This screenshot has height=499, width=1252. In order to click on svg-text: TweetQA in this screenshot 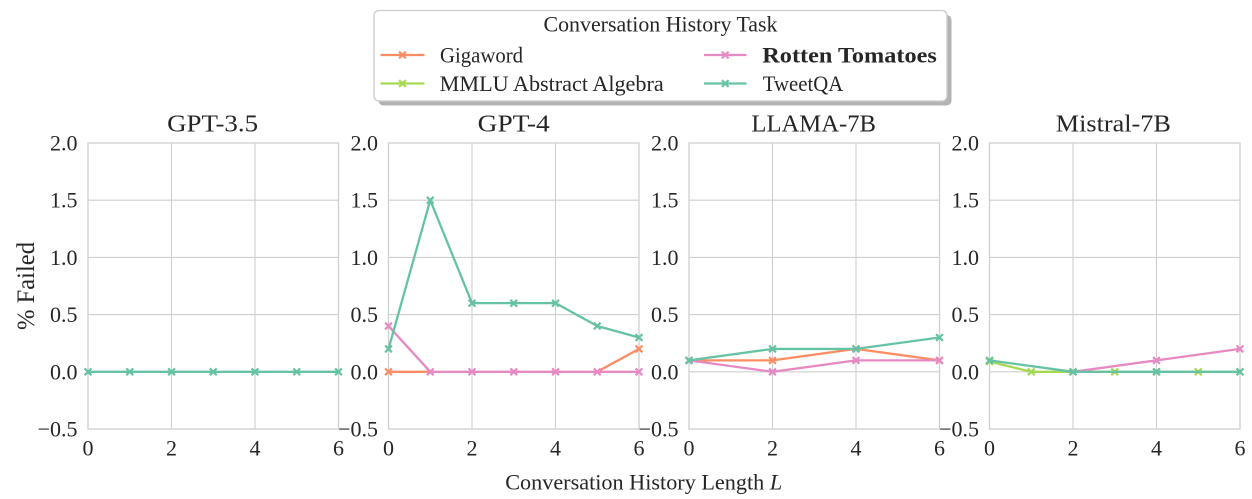, I will do `click(803, 83)`.